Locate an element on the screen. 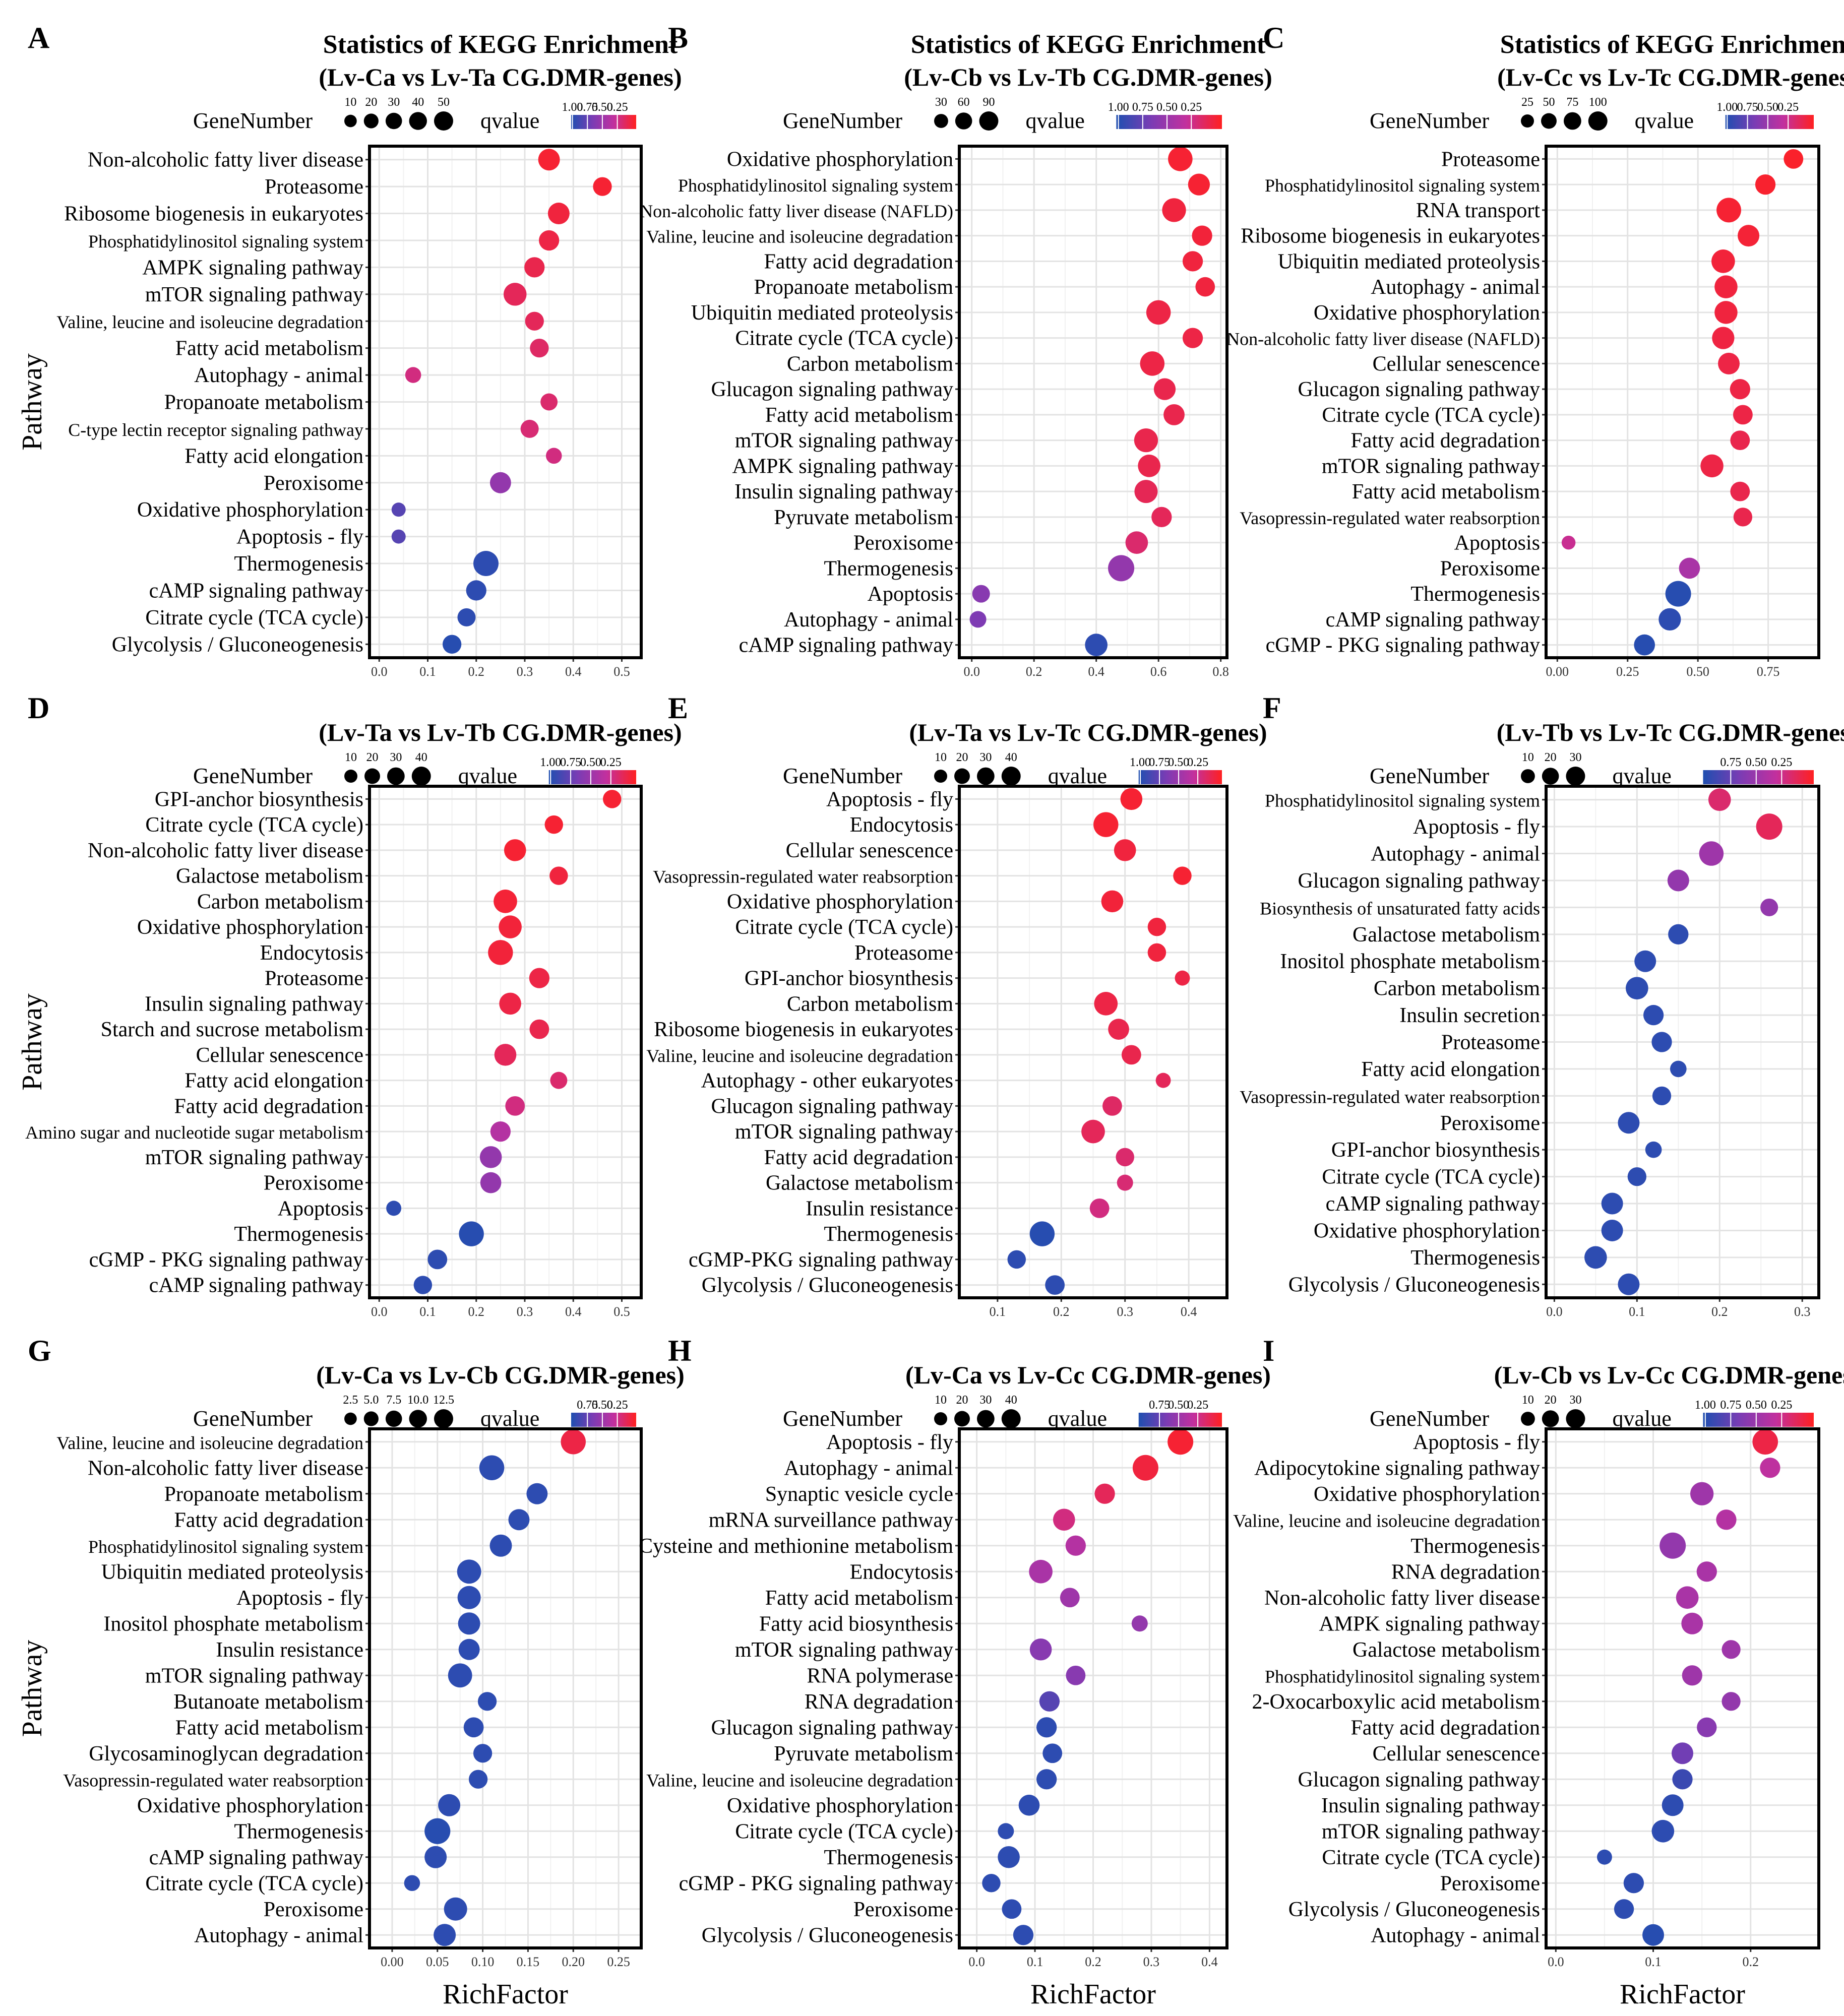  pathway-label: Inositol phosphate metabolism is located at coordinates (233, 1624).